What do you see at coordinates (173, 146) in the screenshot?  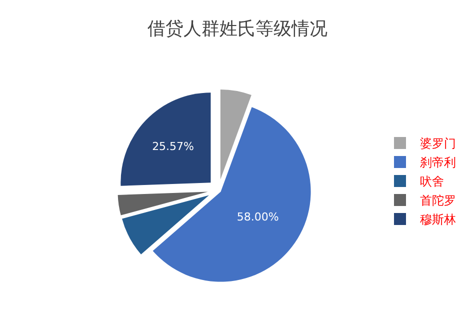 I see `data-label: 25.57%` at bounding box center [173, 146].